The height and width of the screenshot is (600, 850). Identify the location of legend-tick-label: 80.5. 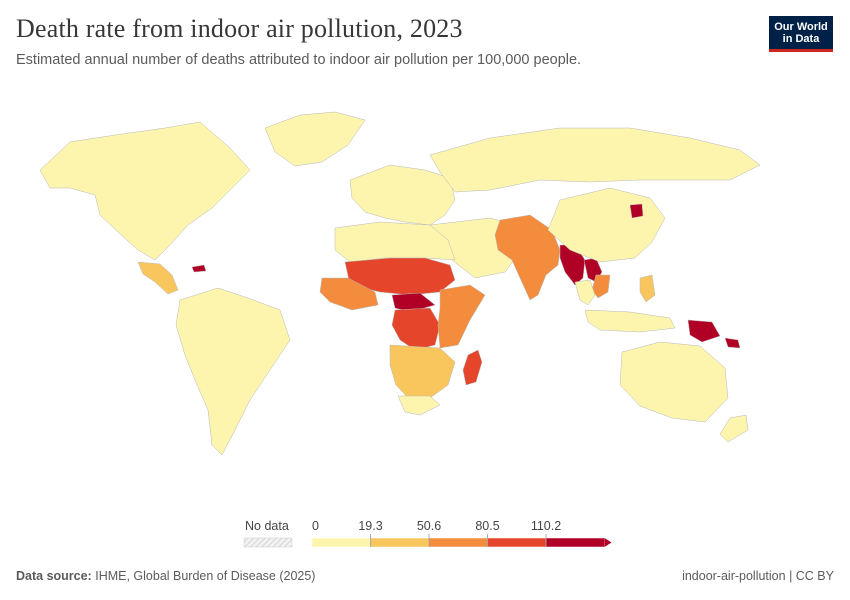
(487, 526).